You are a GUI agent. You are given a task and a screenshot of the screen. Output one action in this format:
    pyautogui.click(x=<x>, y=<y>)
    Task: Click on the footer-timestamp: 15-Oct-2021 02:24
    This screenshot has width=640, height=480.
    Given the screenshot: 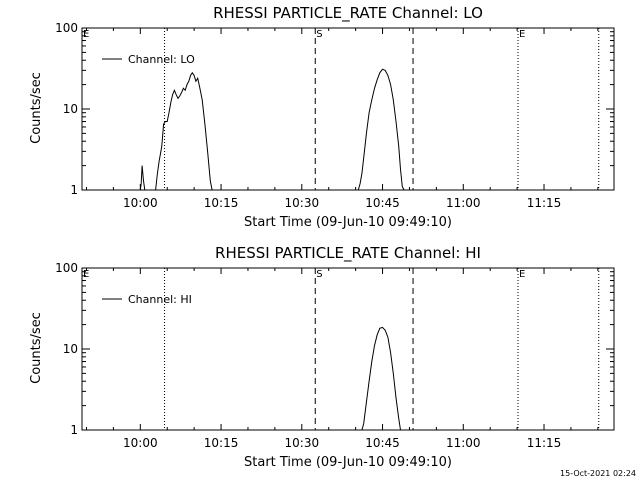 What is the action you would take?
    pyautogui.click(x=598, y=473)
    